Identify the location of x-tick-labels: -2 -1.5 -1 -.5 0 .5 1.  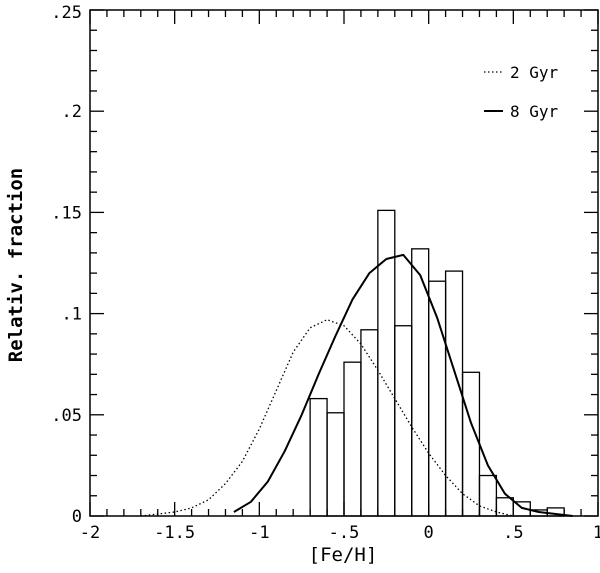
(340, 533).